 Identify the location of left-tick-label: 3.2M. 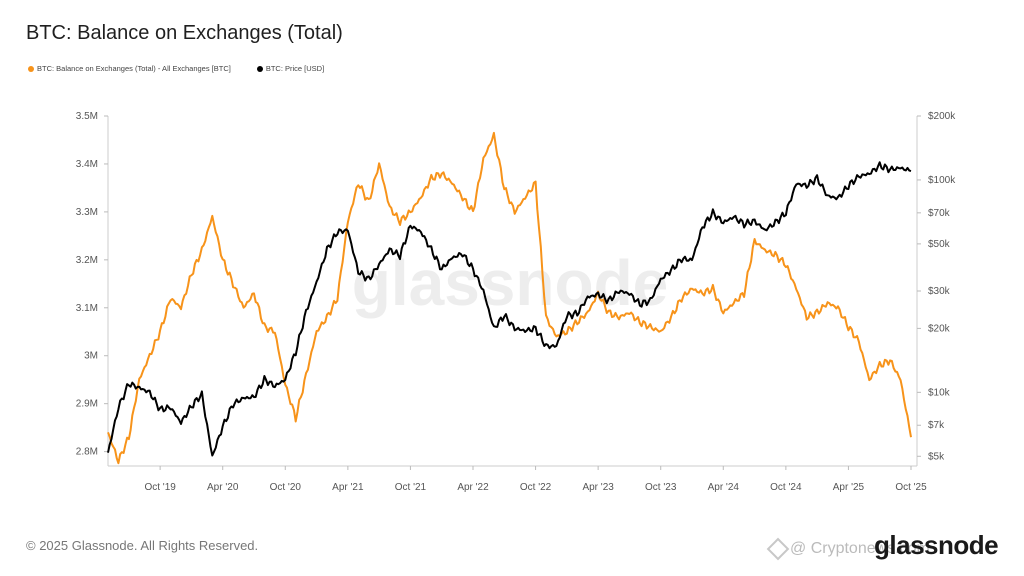
(87, 260).